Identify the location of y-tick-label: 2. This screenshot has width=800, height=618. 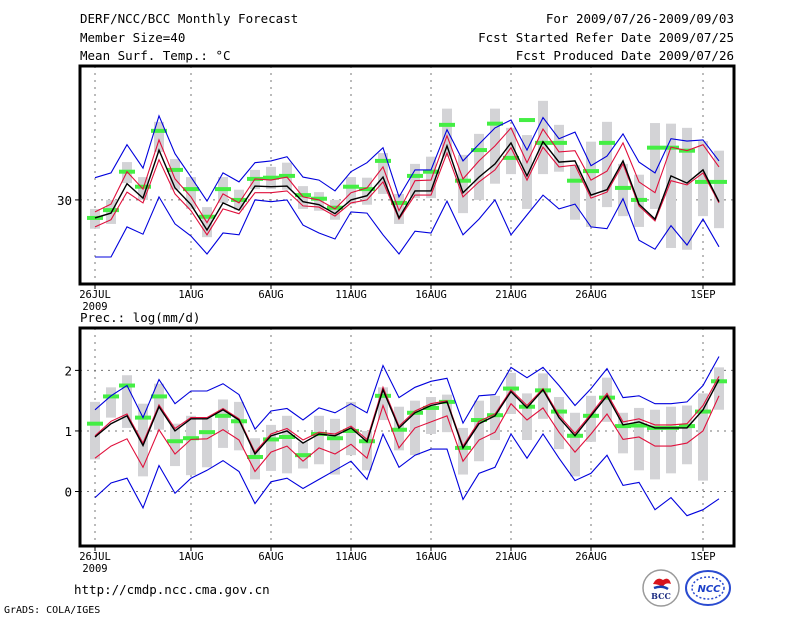
(68, 370).